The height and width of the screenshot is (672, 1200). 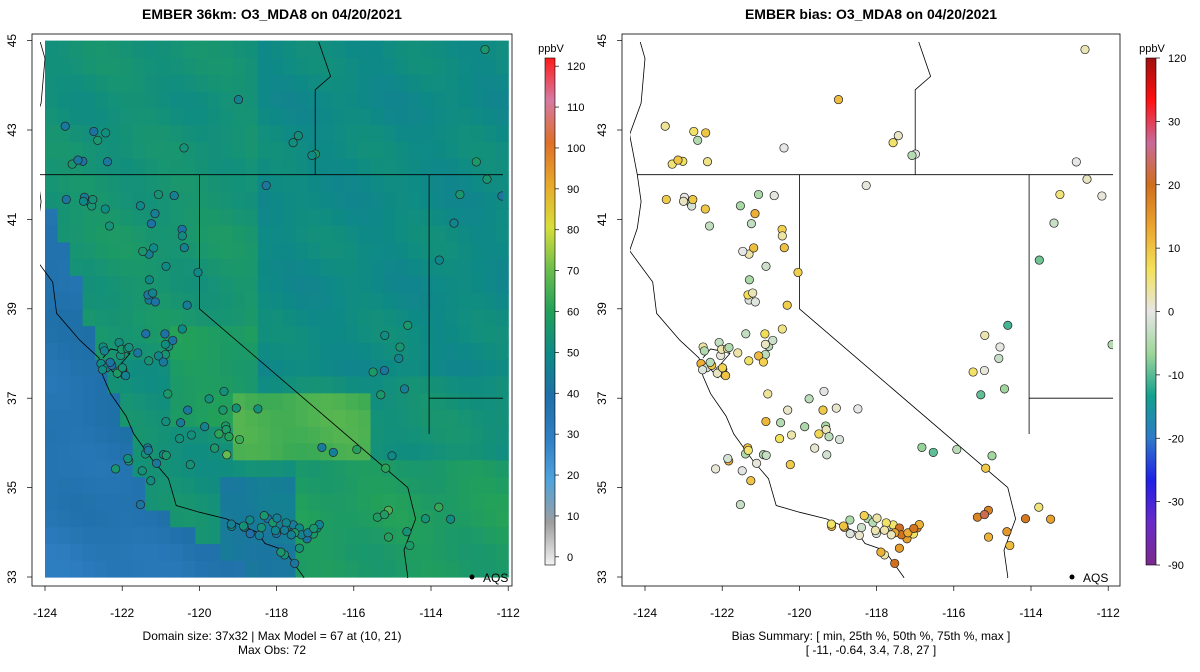 What do you see at coordinates (602, 130) in the screenshot?
I see `y-tick-label: 43` at bounding box center [602, 130].